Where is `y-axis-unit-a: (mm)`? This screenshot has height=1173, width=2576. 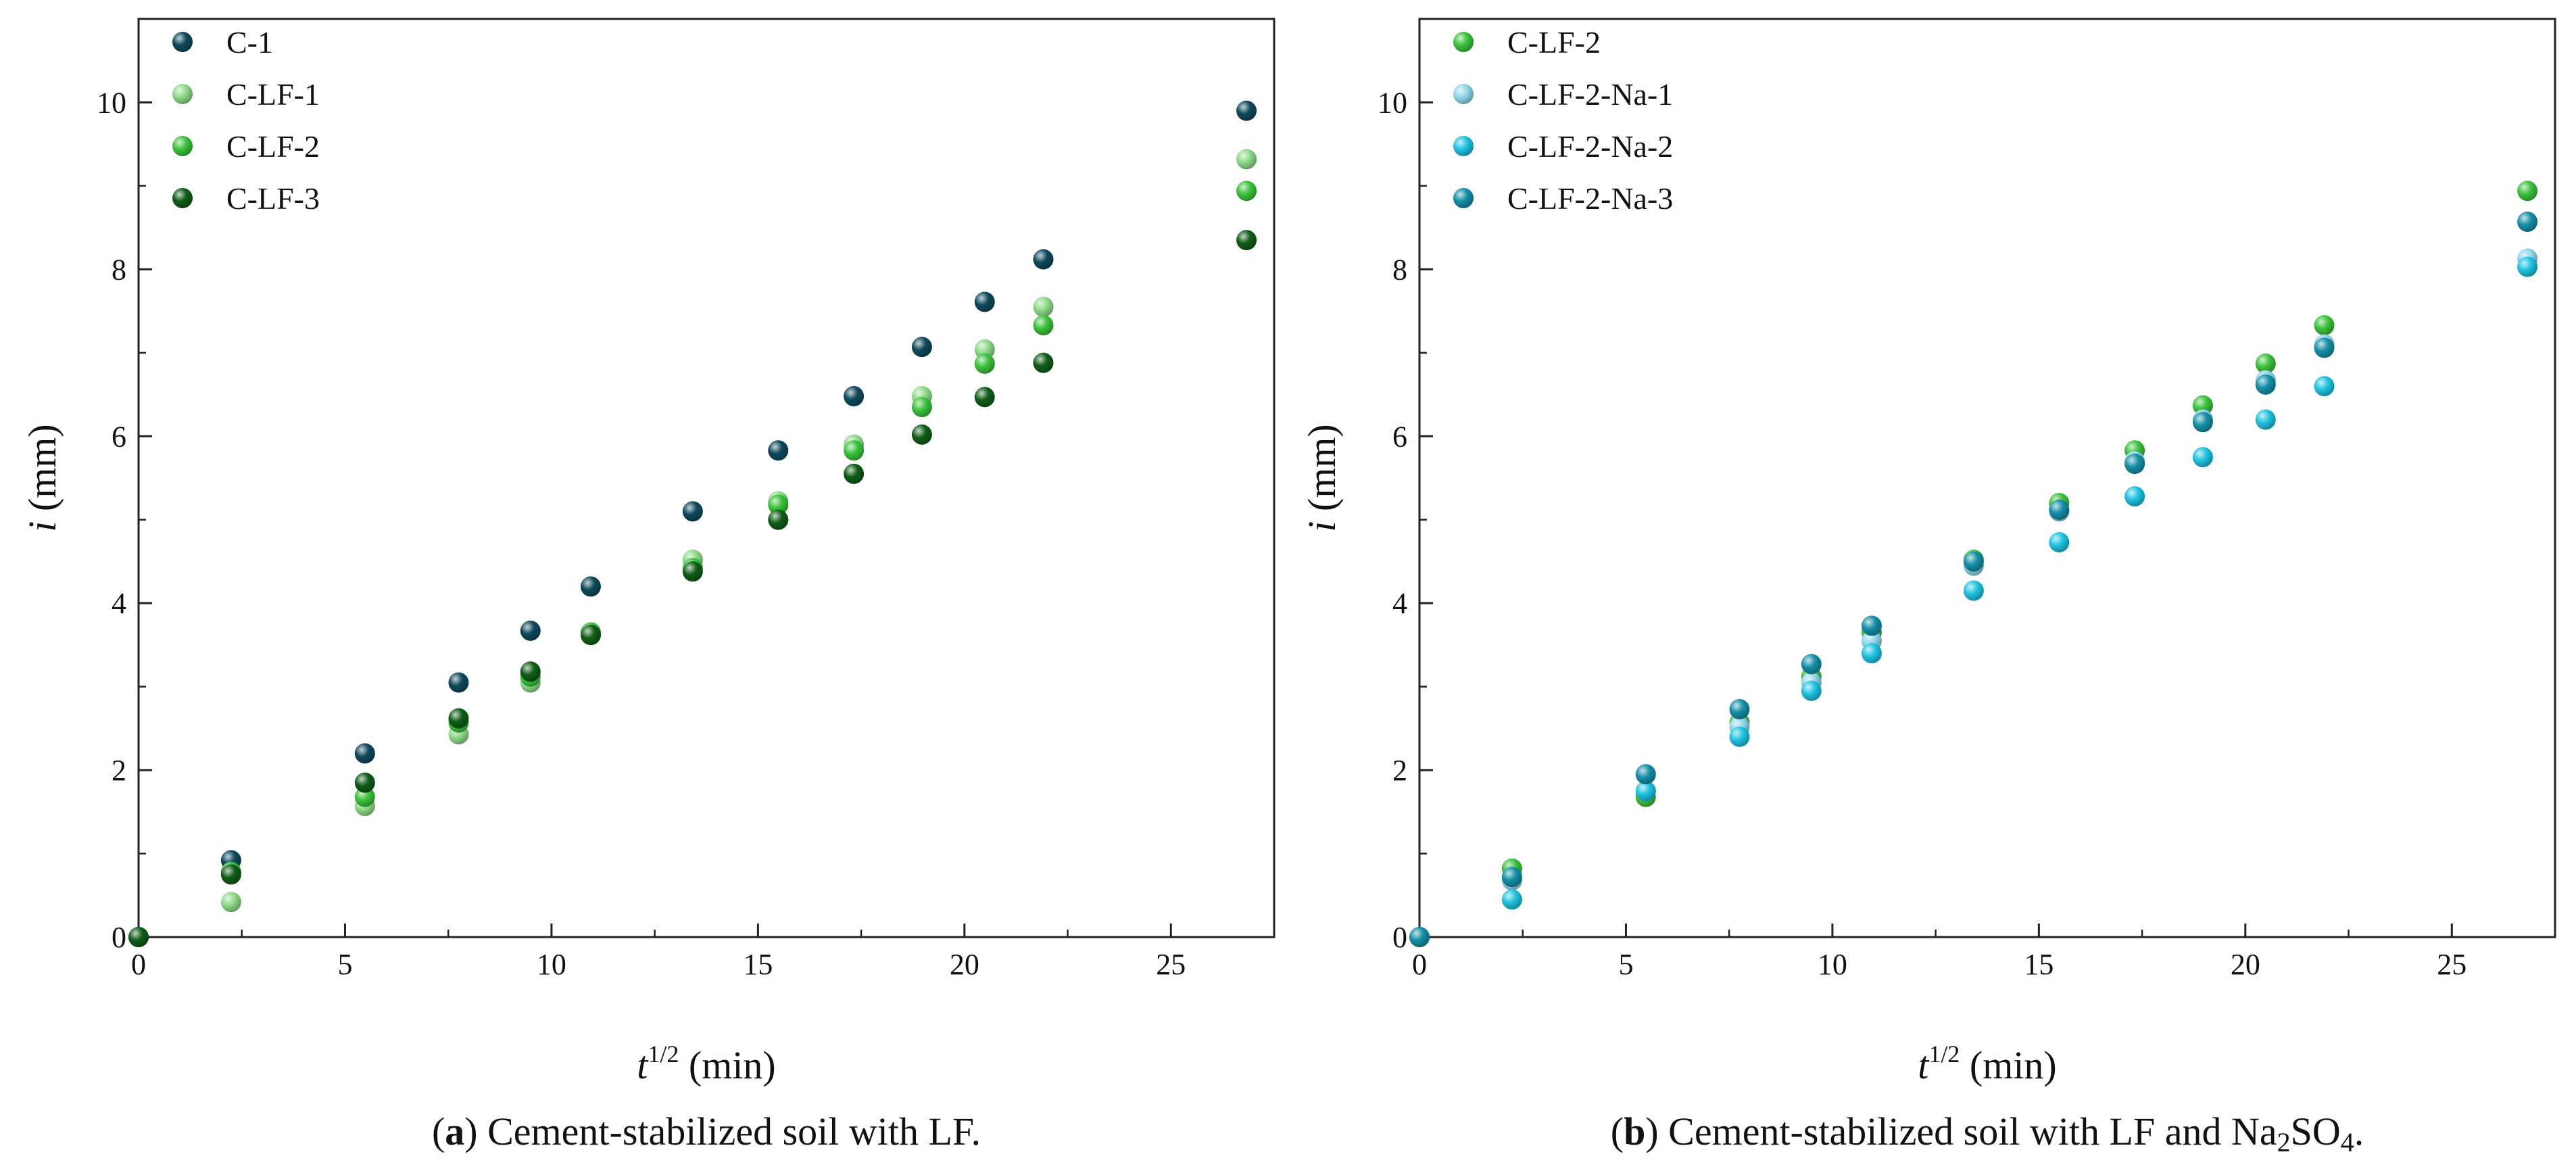
y-axis-unit-a: (mm) is located at coordinates (42, 473).